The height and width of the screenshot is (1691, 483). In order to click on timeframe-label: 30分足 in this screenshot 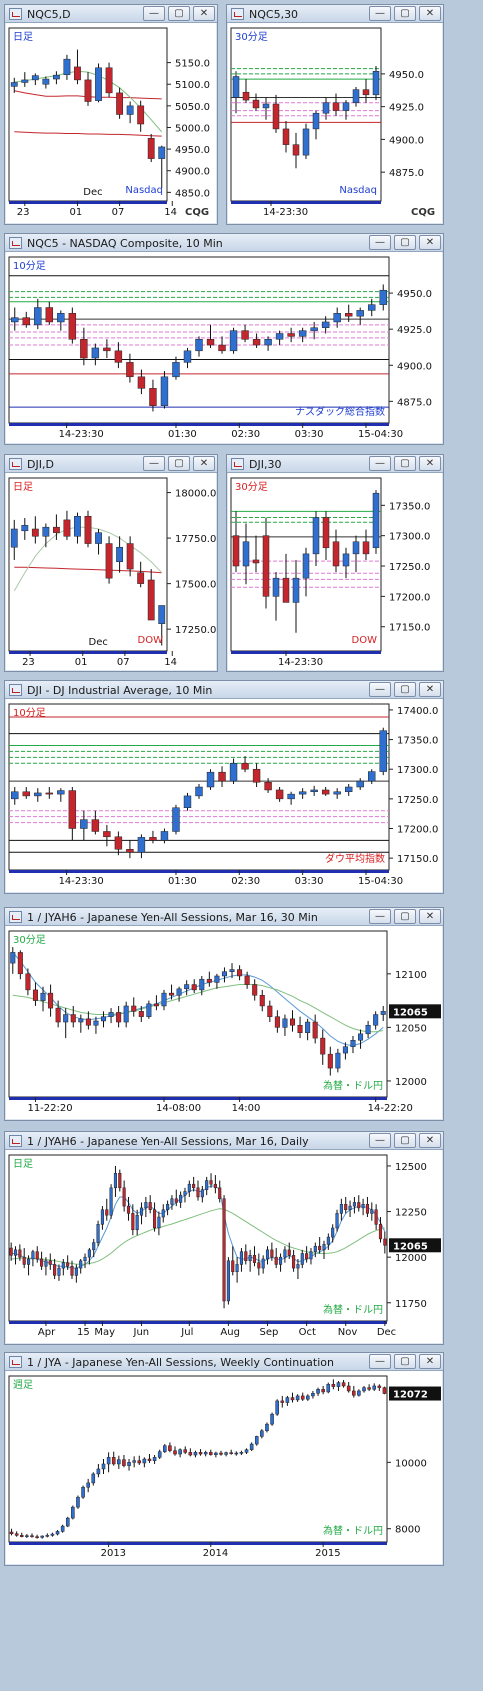, I will do `click(251, 487)`.